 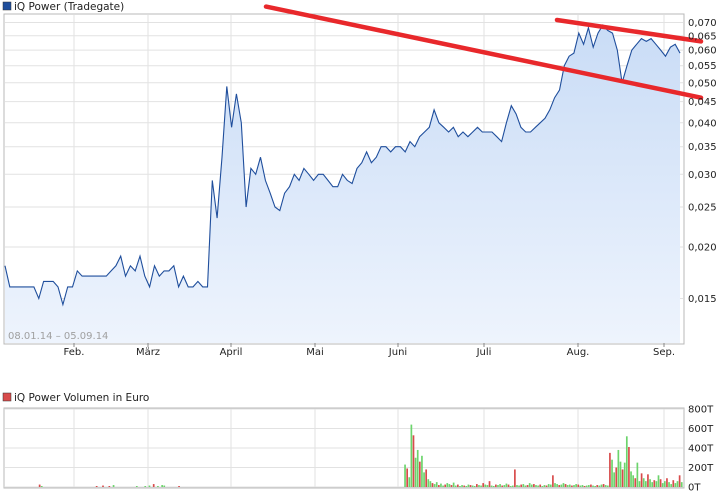 I want to click on price-y-tick-label: 0,055, so click(x=702, y=66).